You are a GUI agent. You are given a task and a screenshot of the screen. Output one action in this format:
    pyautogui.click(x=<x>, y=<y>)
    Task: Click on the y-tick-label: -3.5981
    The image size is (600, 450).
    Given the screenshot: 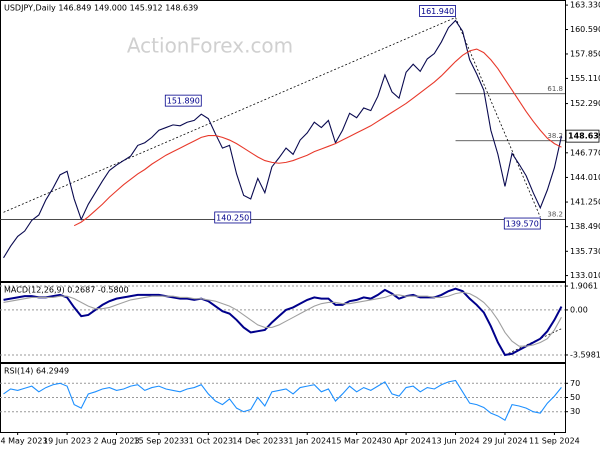 What is the action you would take?
    pyautogui.click(x=585, y=354)
    